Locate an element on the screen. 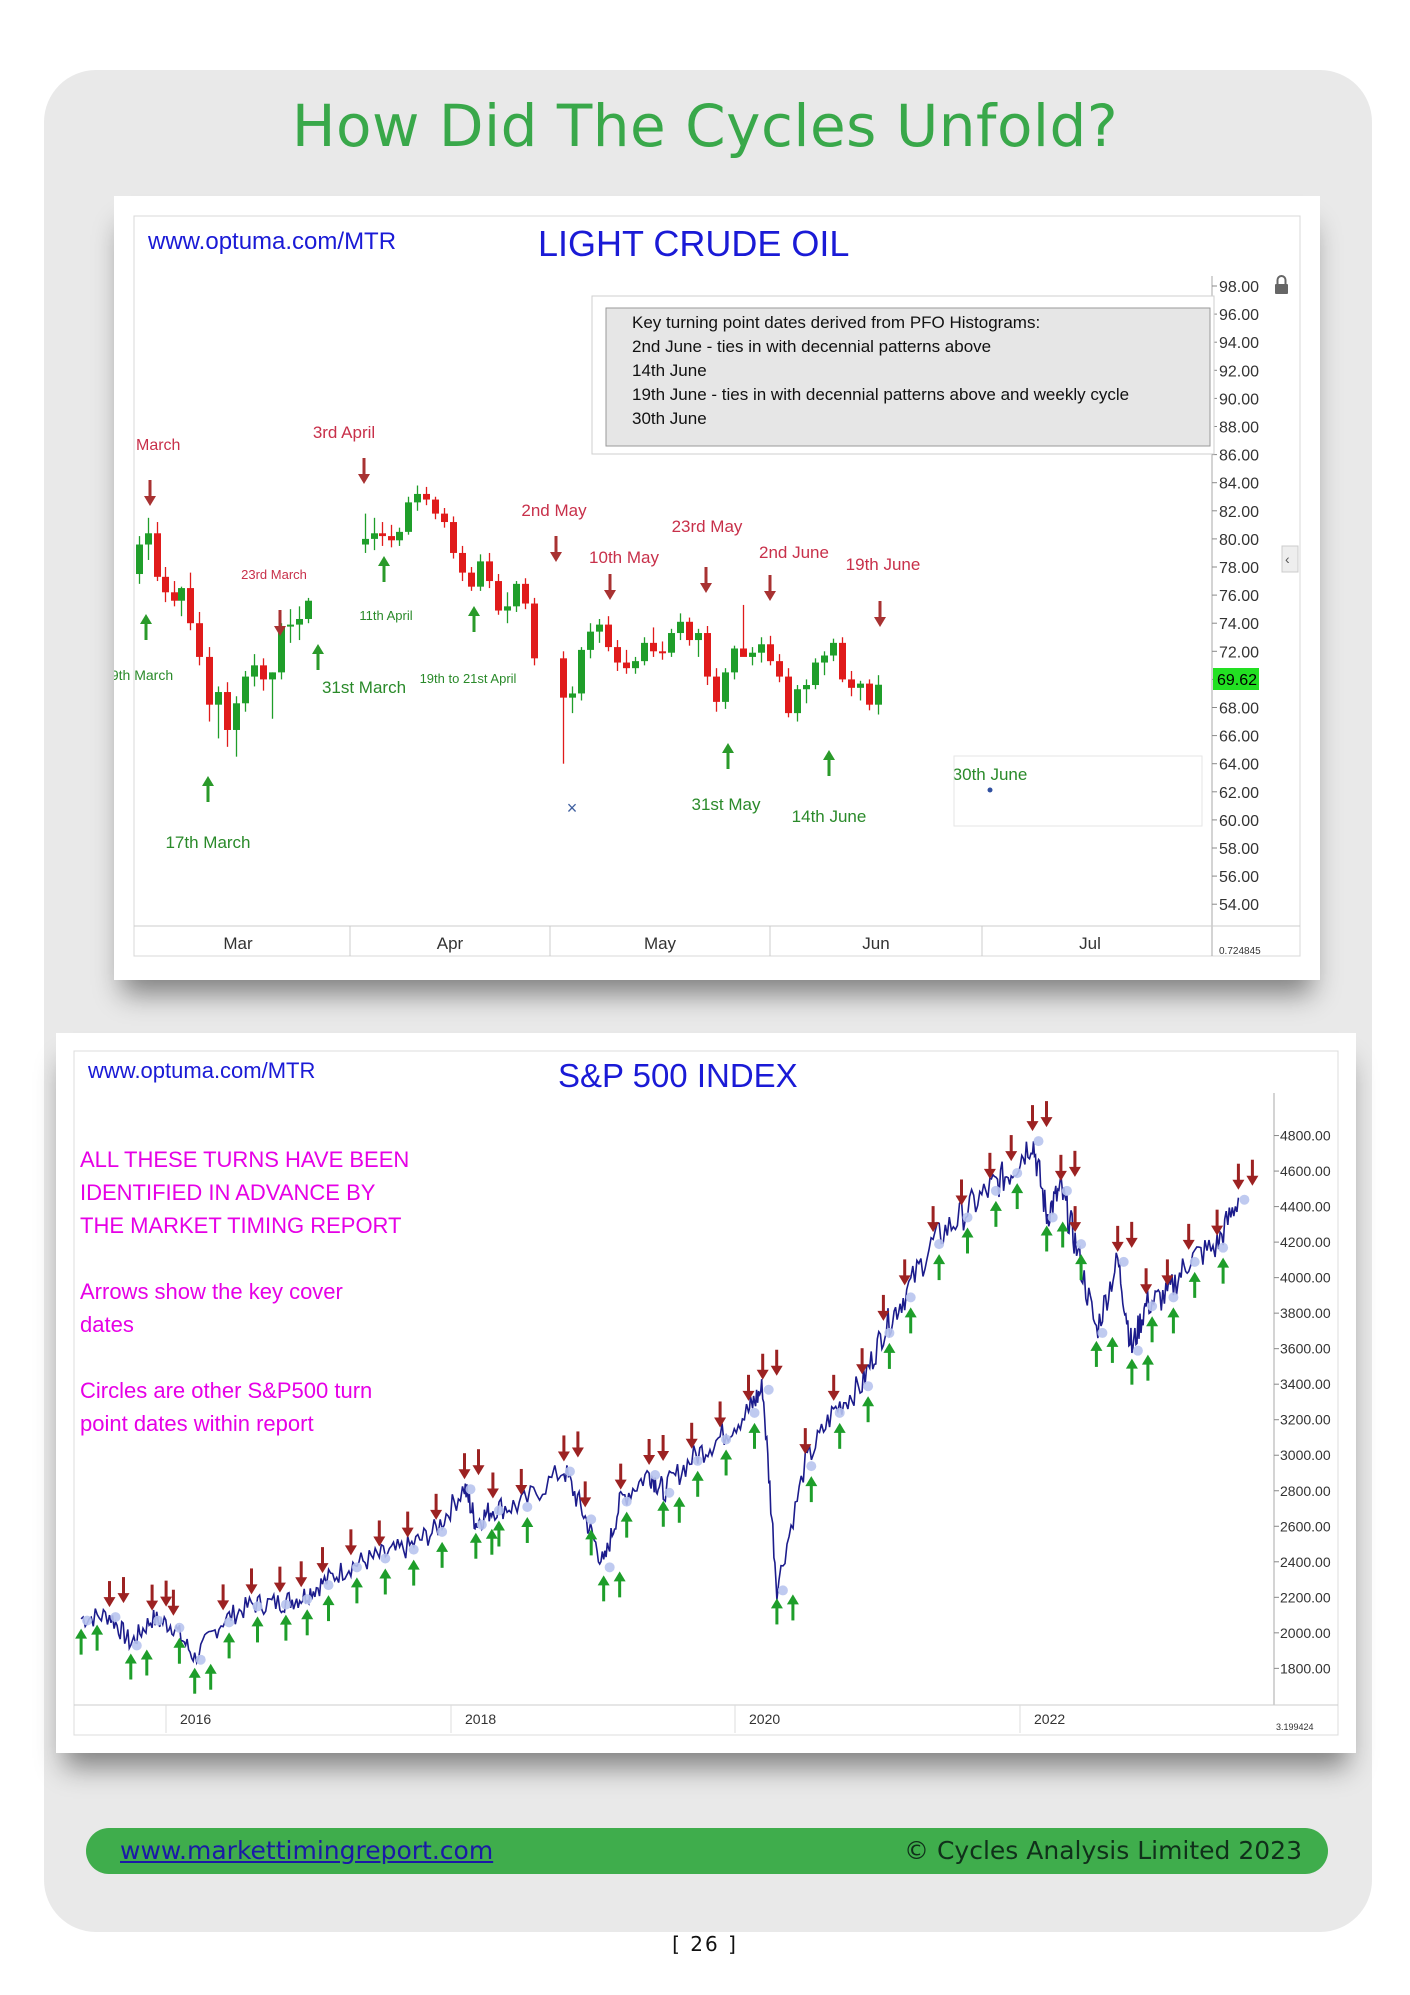 The image size is (1410, 1995). footer-link: www.markettimingreport.com is located at coordinates (307, 1850).